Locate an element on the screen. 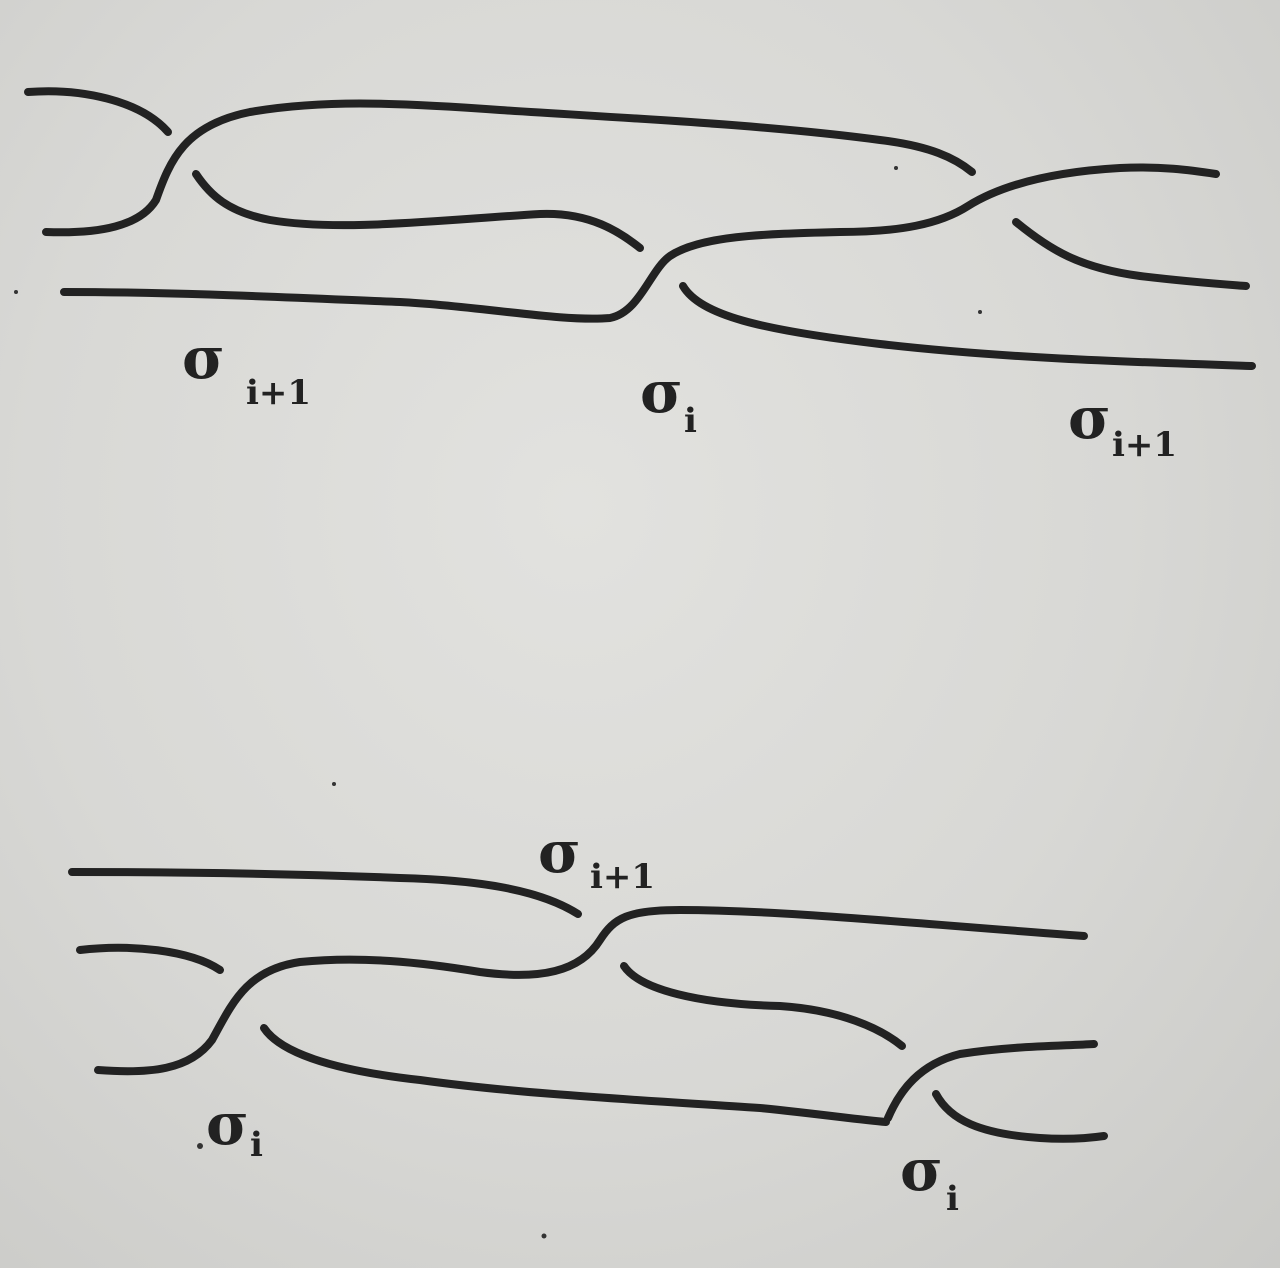  bottom-label-sigma-i-right: σ i is located at coordinates (929, 1177).